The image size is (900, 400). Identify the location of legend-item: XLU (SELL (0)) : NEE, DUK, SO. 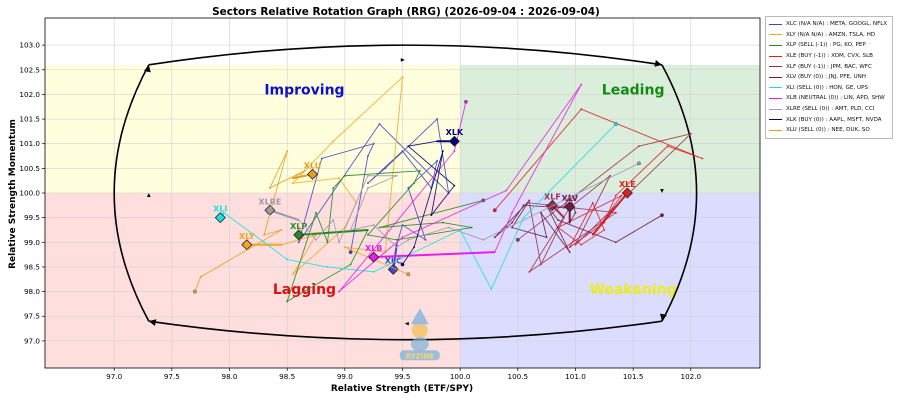
(829, 130).